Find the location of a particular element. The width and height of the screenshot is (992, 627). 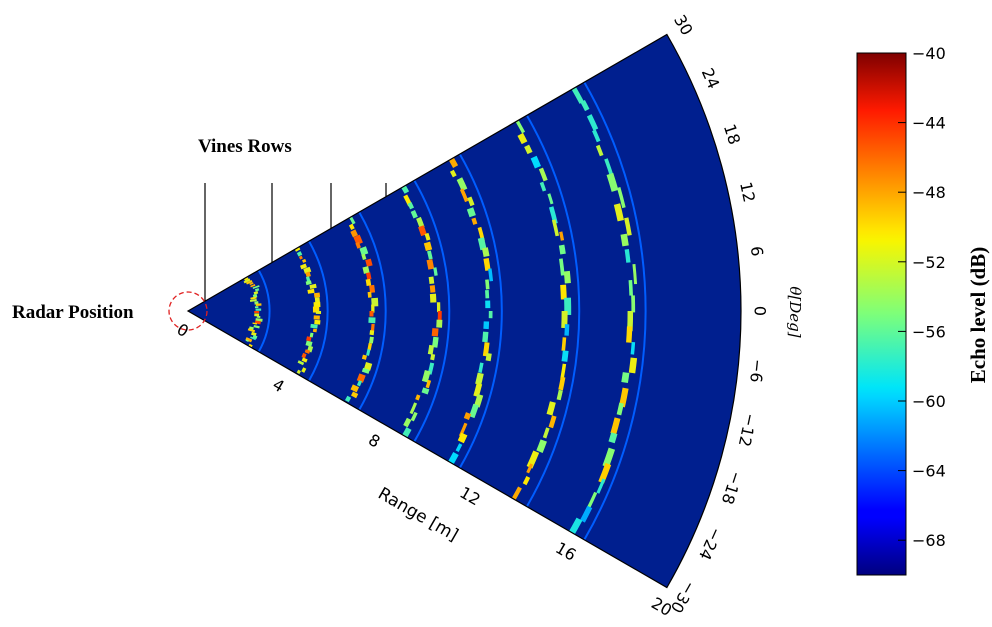

radar-position-label: Radar Position is located at coordinates (73, 312).